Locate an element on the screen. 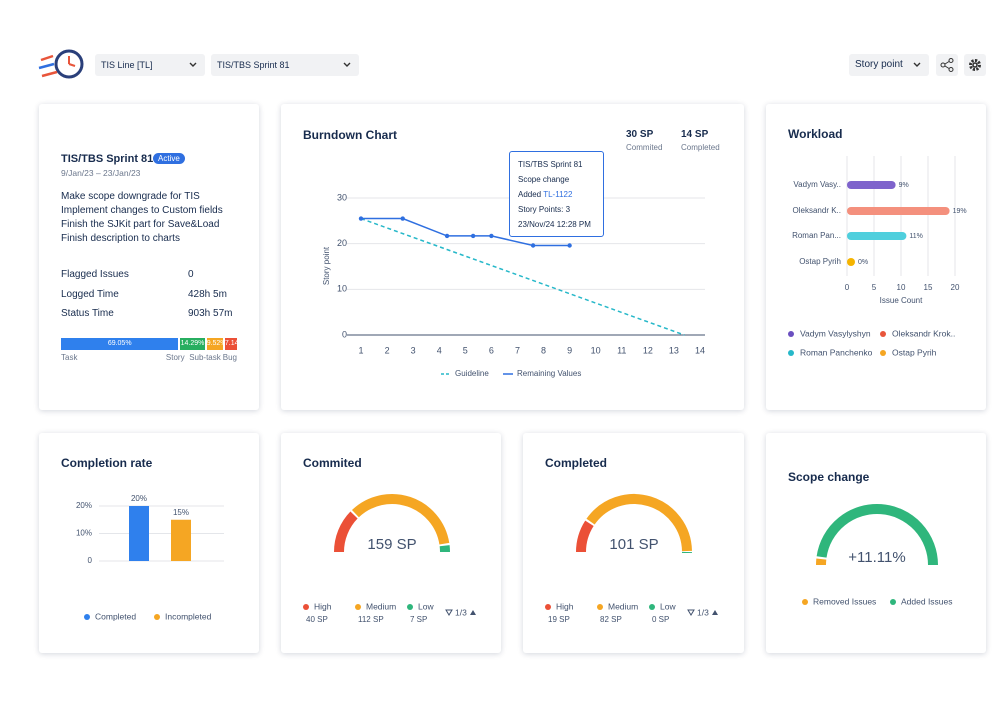 Image resolution: width=998 pixels, height=710 pixels. x-tick-label: 4 is located at coordinates (439, 350).